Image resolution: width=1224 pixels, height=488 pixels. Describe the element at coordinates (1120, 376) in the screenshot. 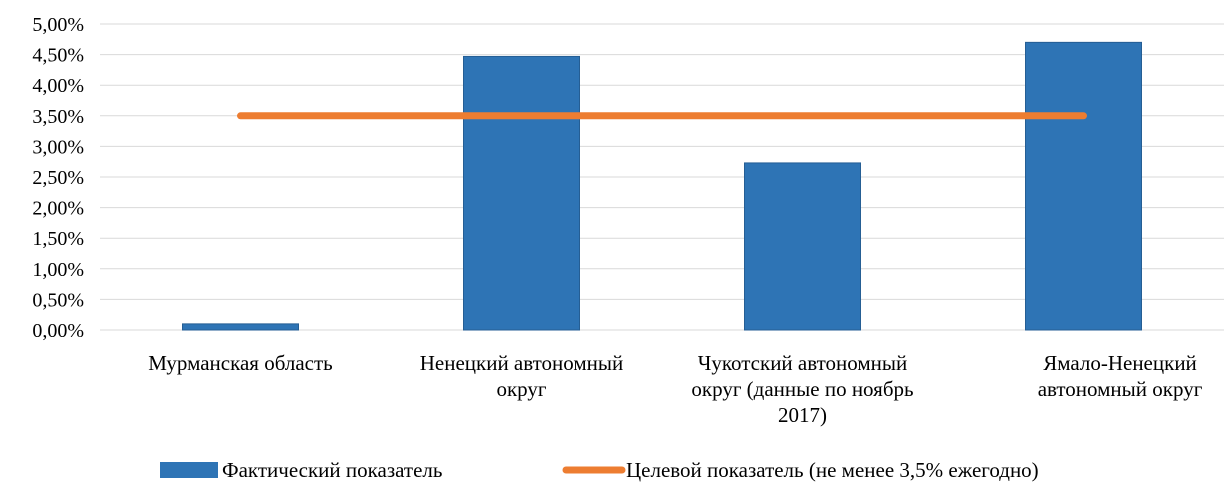

I see `x-tick-label: Ямало-Ненецкий автономный округ` at that location.